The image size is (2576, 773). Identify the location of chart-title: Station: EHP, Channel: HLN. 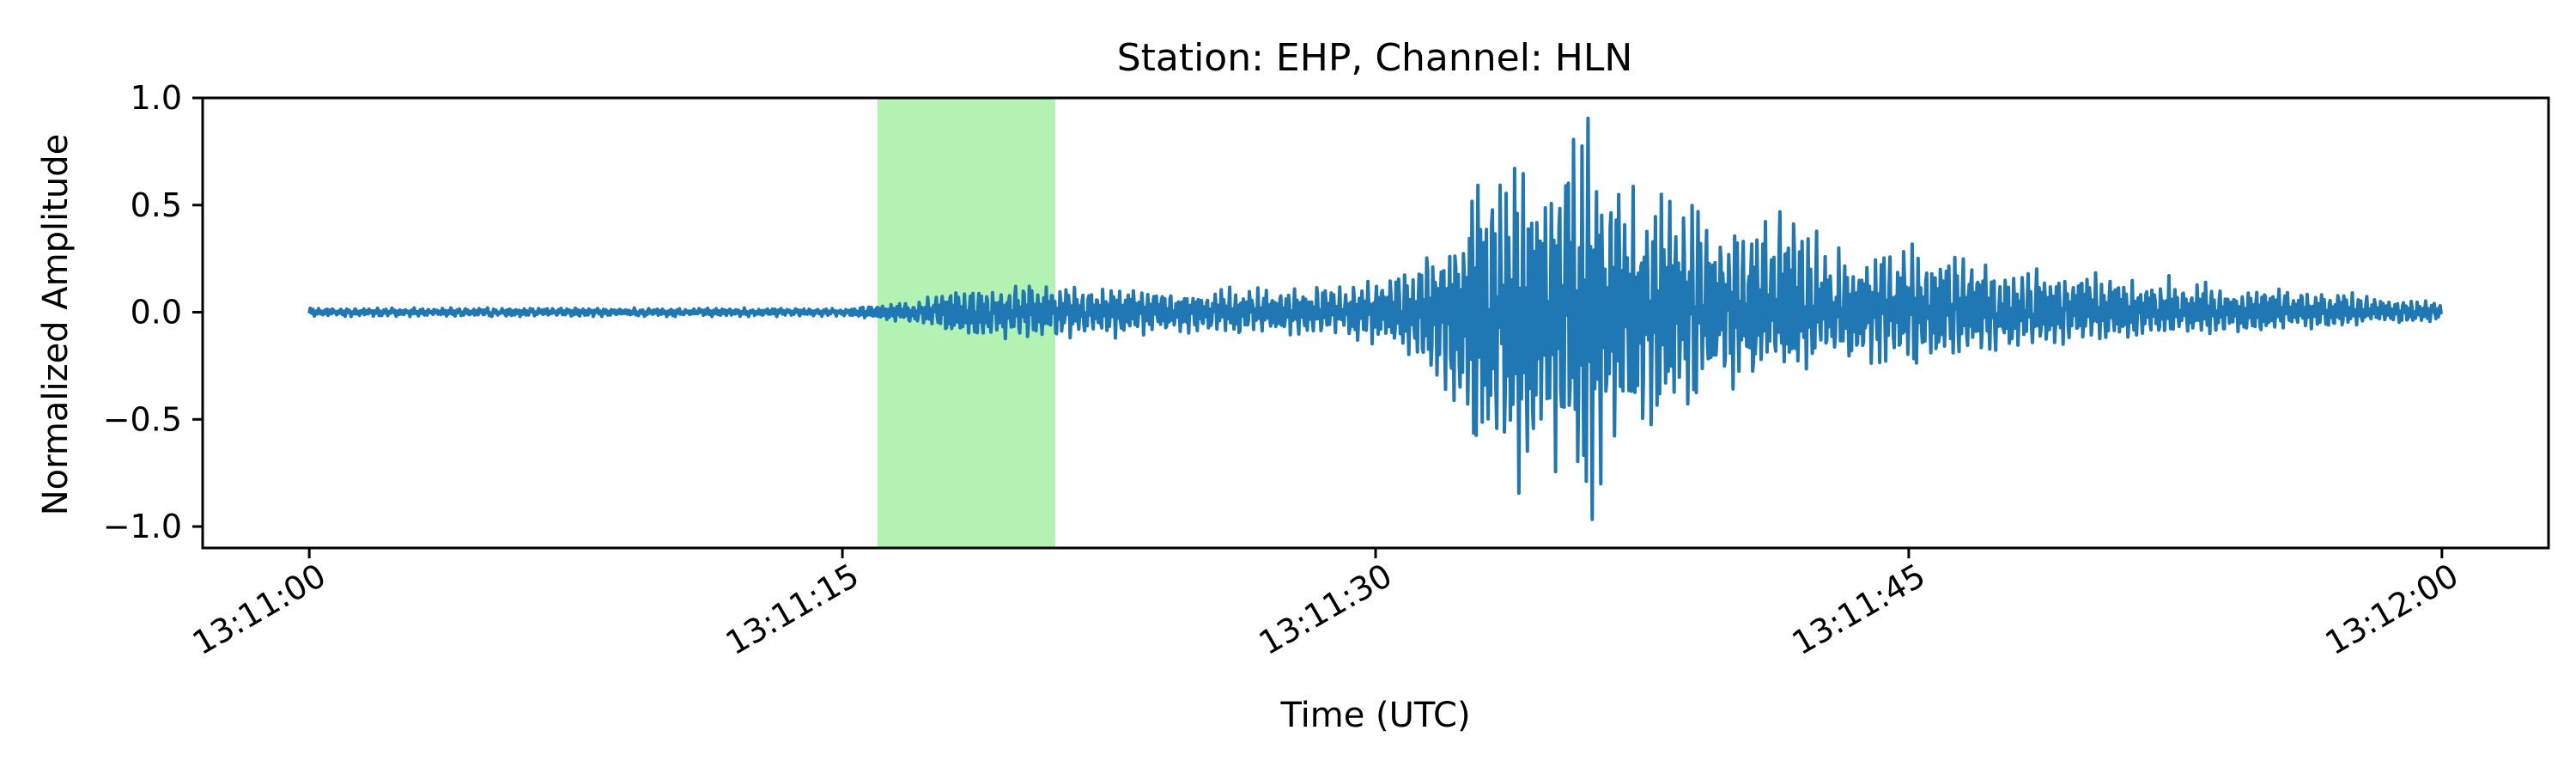
(1375, 58).